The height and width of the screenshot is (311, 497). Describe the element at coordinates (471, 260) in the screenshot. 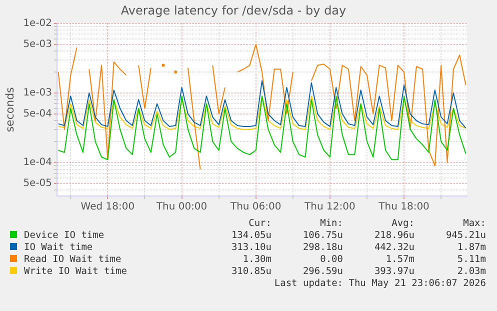

I see `text: 5.11m` at that location.